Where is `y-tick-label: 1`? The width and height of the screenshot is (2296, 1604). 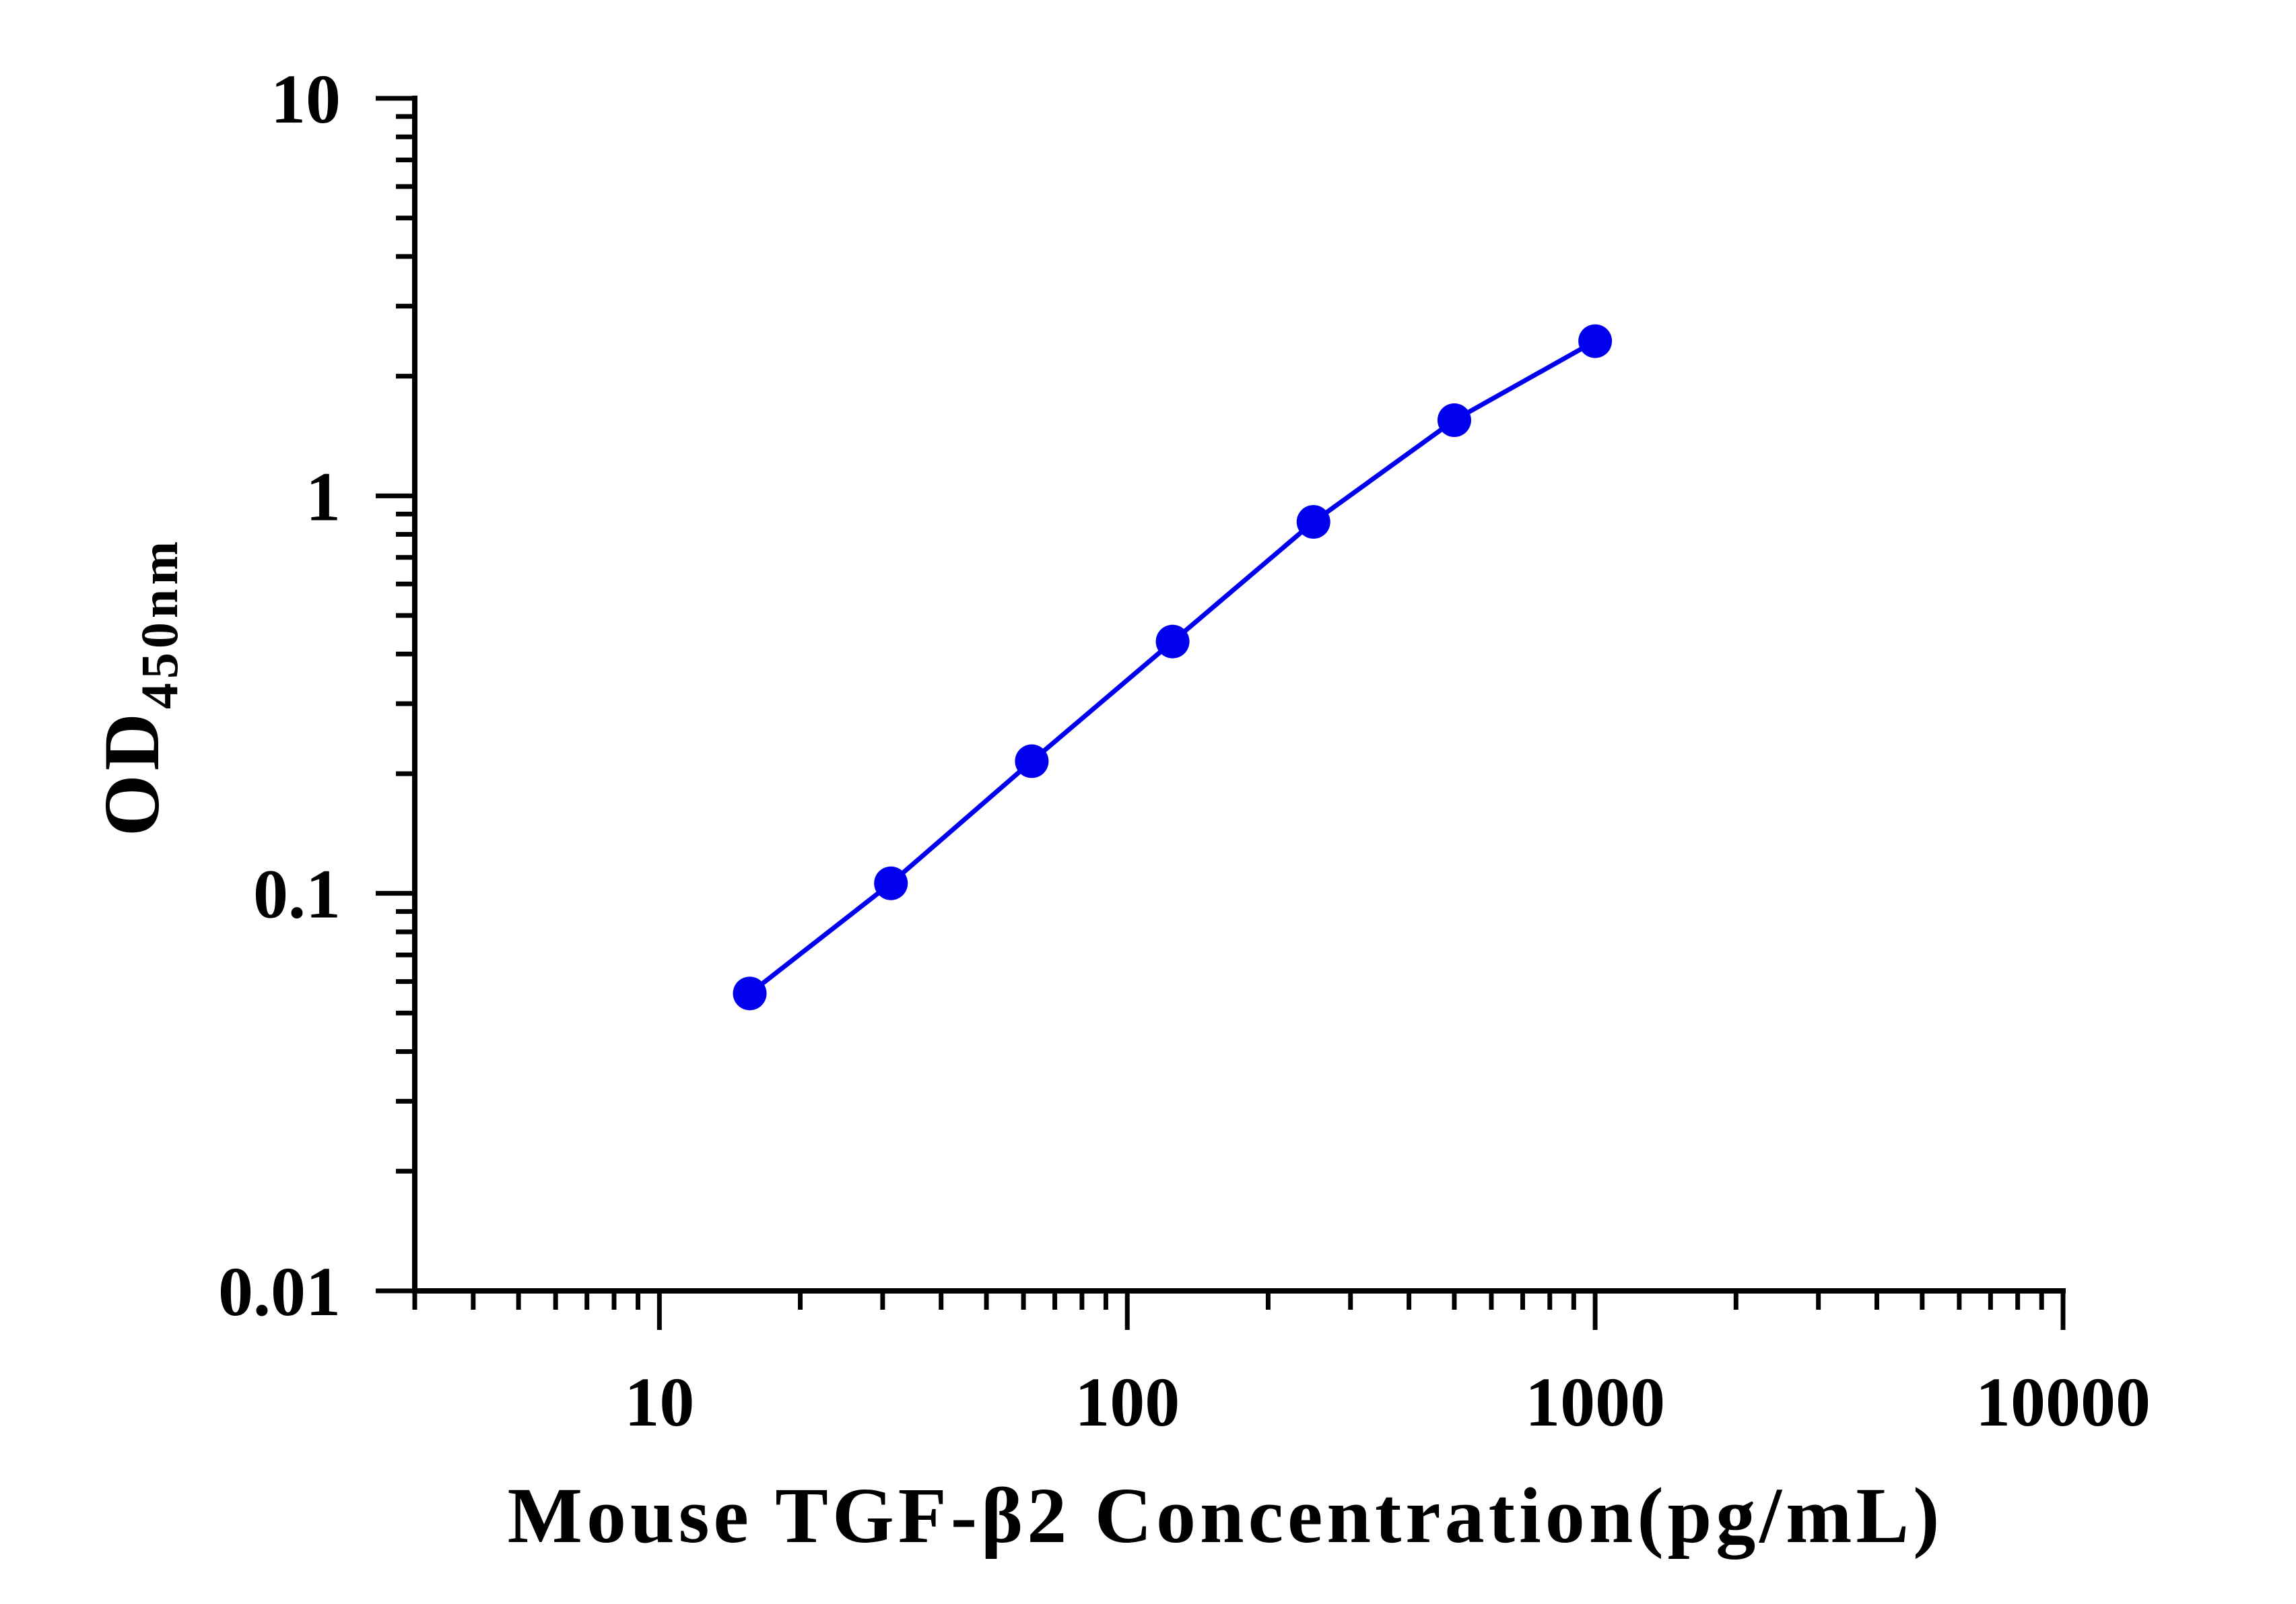
y-tick-label: 1 is located at coordinates (323, 497).